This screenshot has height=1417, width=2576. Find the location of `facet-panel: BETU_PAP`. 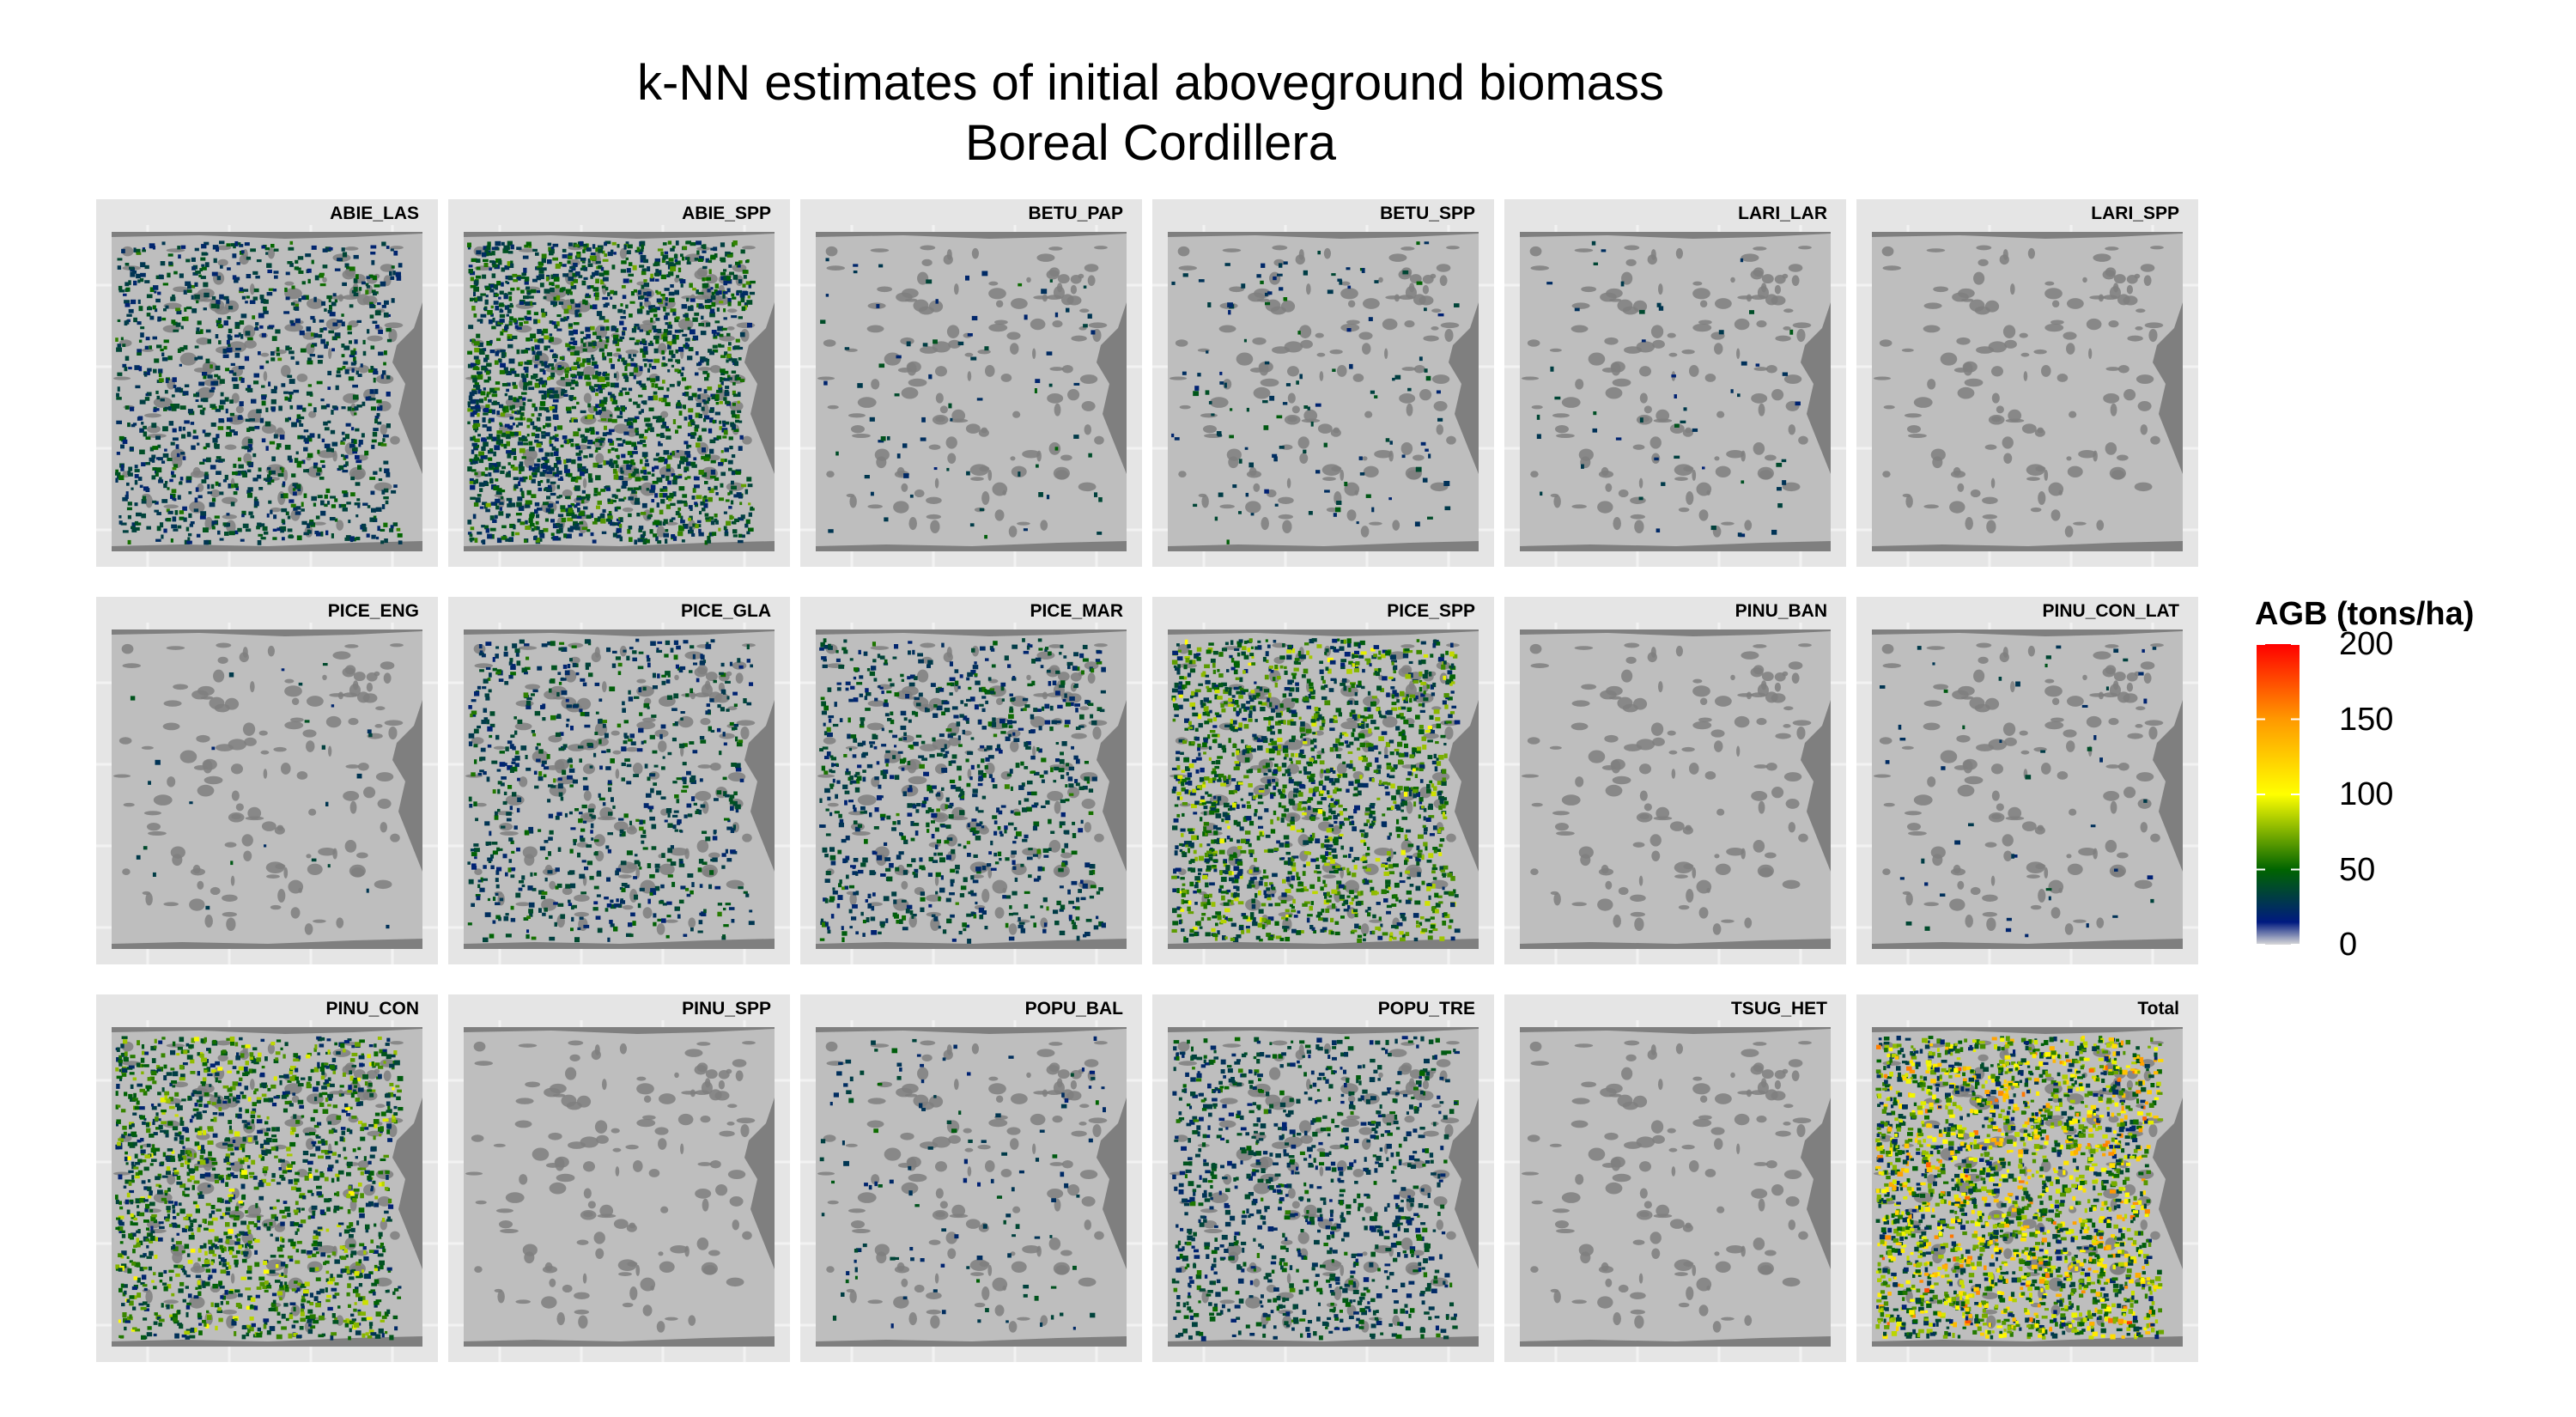

facet-panel: BETU_PAP is located at coordinates (971, 383).